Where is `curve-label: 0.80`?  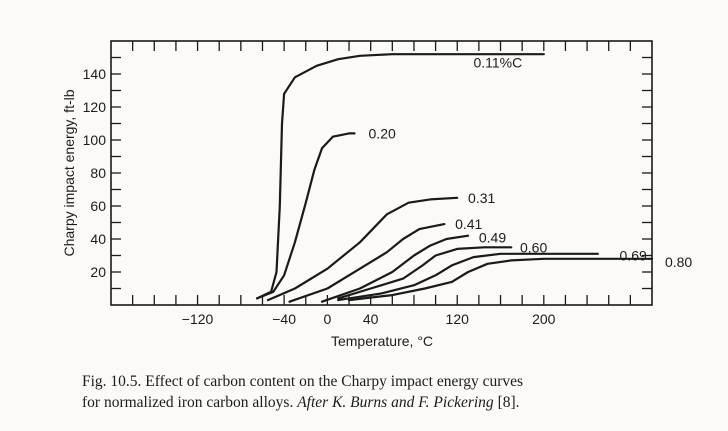
curve-label: 0.80 is located at coordinates (678, 262).